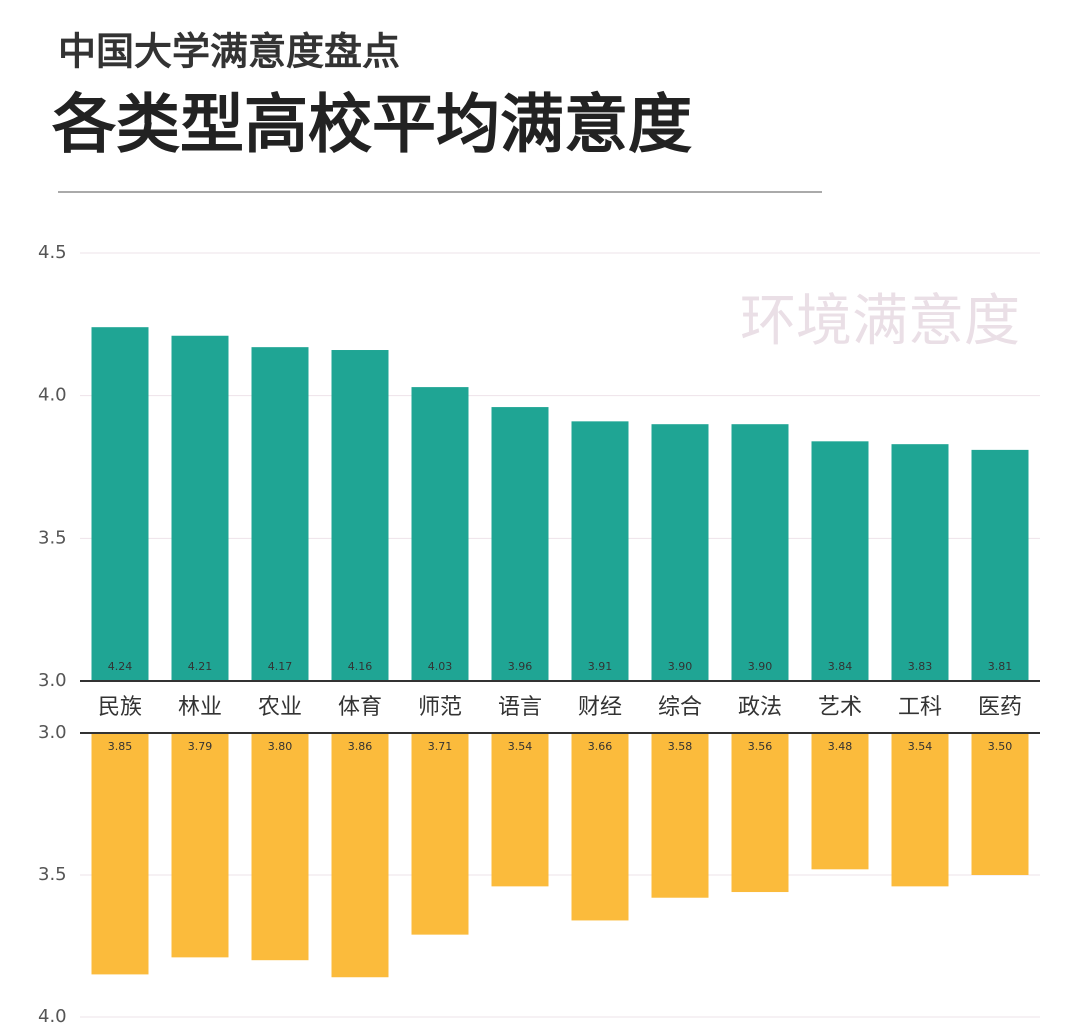  Describe the element at coordinates (440, 707) in the screenshot. I see `x-tick-label: 师范` at that location.